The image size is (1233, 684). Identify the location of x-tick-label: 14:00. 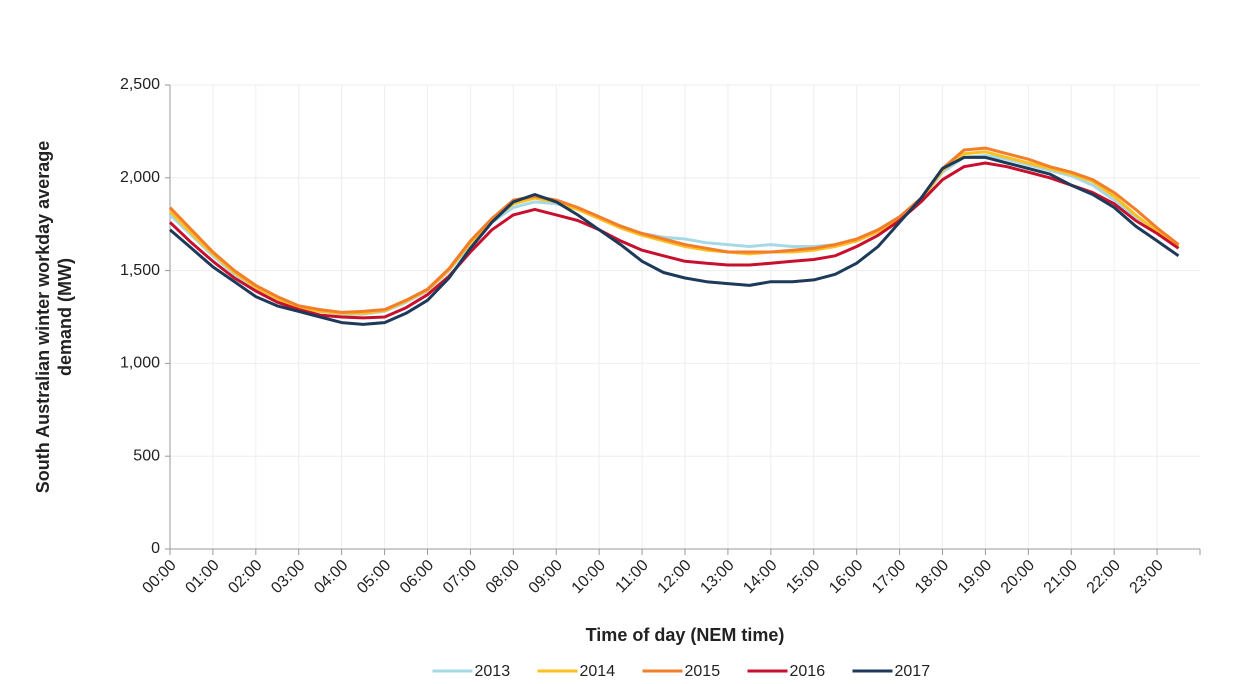
(760, 577).